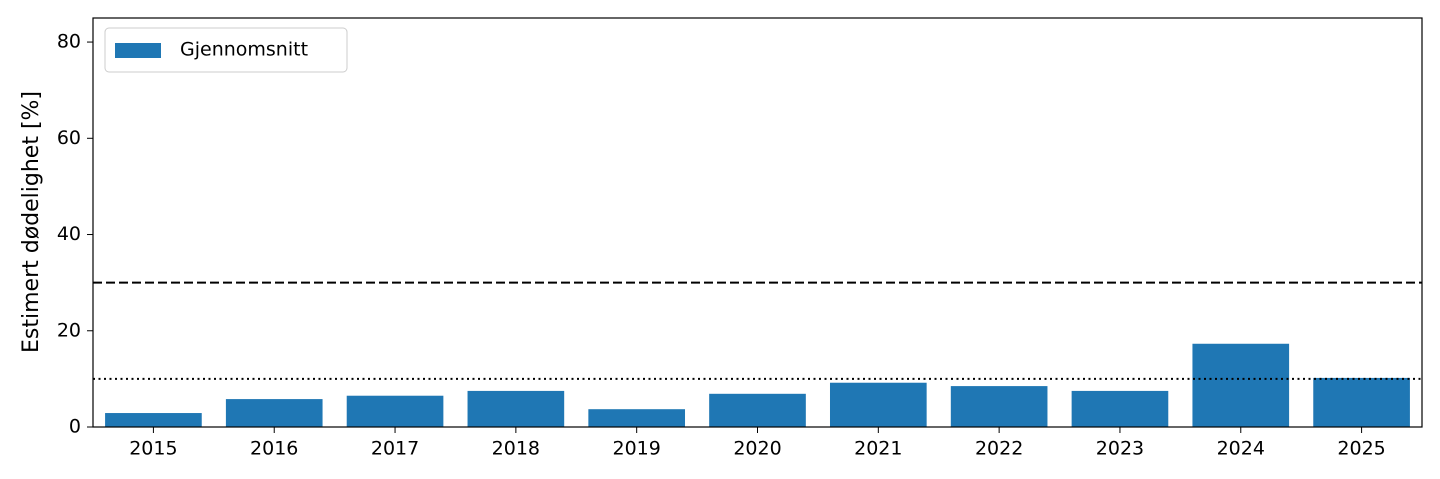 The image size is (1440, 479). What do you see at coordinates (138, 50) in the screenshot?
I see `legend-swatch` at bounding box center [138, 50].